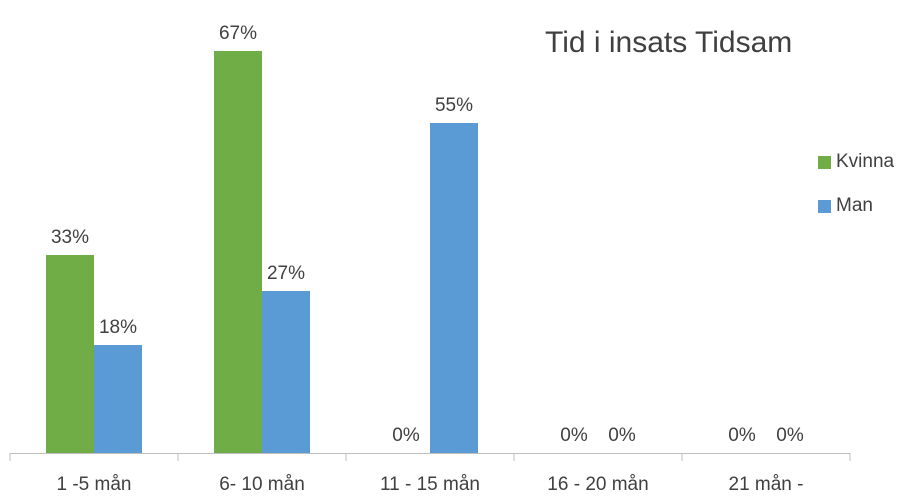 This screenshot has width=915, height=497. What do you see at coordinates (766, 484) in the screenshot?
I see `x-tick-label-cat-5: 21 mån -` at bounding box center [766, 484].